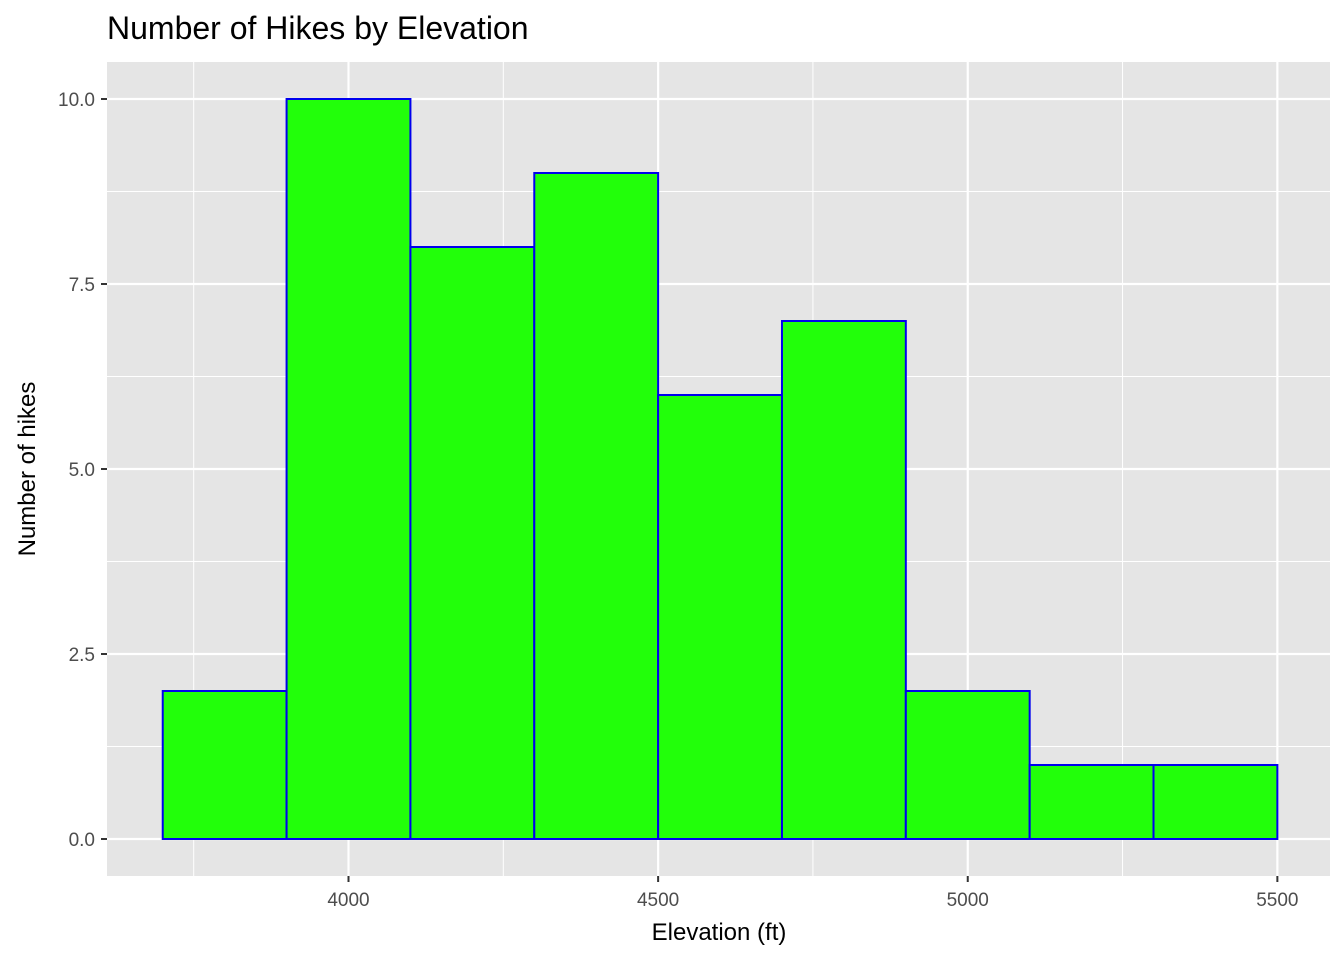 This screenshot has height=960, width=1344. I want to click on chart-title: Number of Hikes by Elevation, so click(318, 28).